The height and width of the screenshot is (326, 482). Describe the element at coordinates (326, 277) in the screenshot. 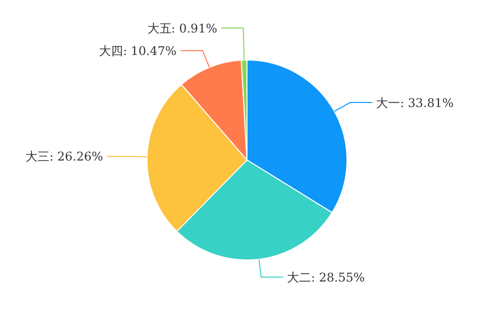

I see `slice-label: 大二: 28.55%` at that location.